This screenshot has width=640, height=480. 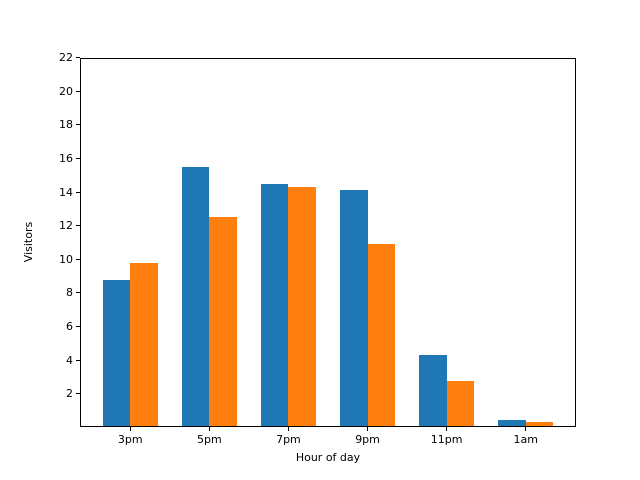 I want to click on bar-blue-7pm, so click(x=274, y=305).